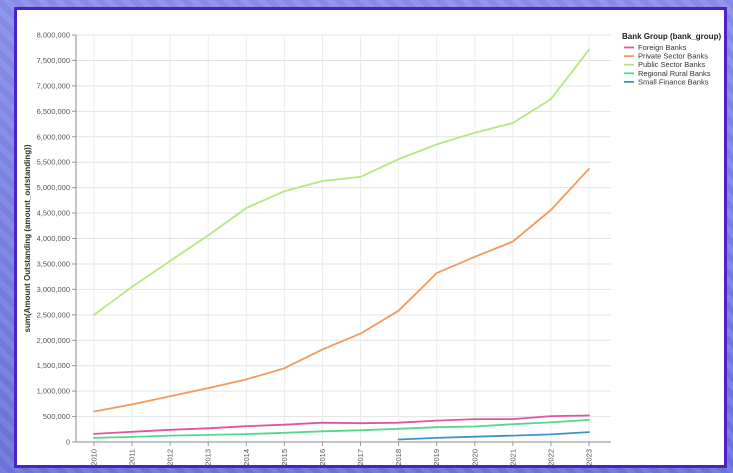 This screenshot has width=733, height=473. What do you see at coordinates (662, 47) in the screenshot?
I see `legend-label: Foreign Banks` at bounding box center [662, 47].